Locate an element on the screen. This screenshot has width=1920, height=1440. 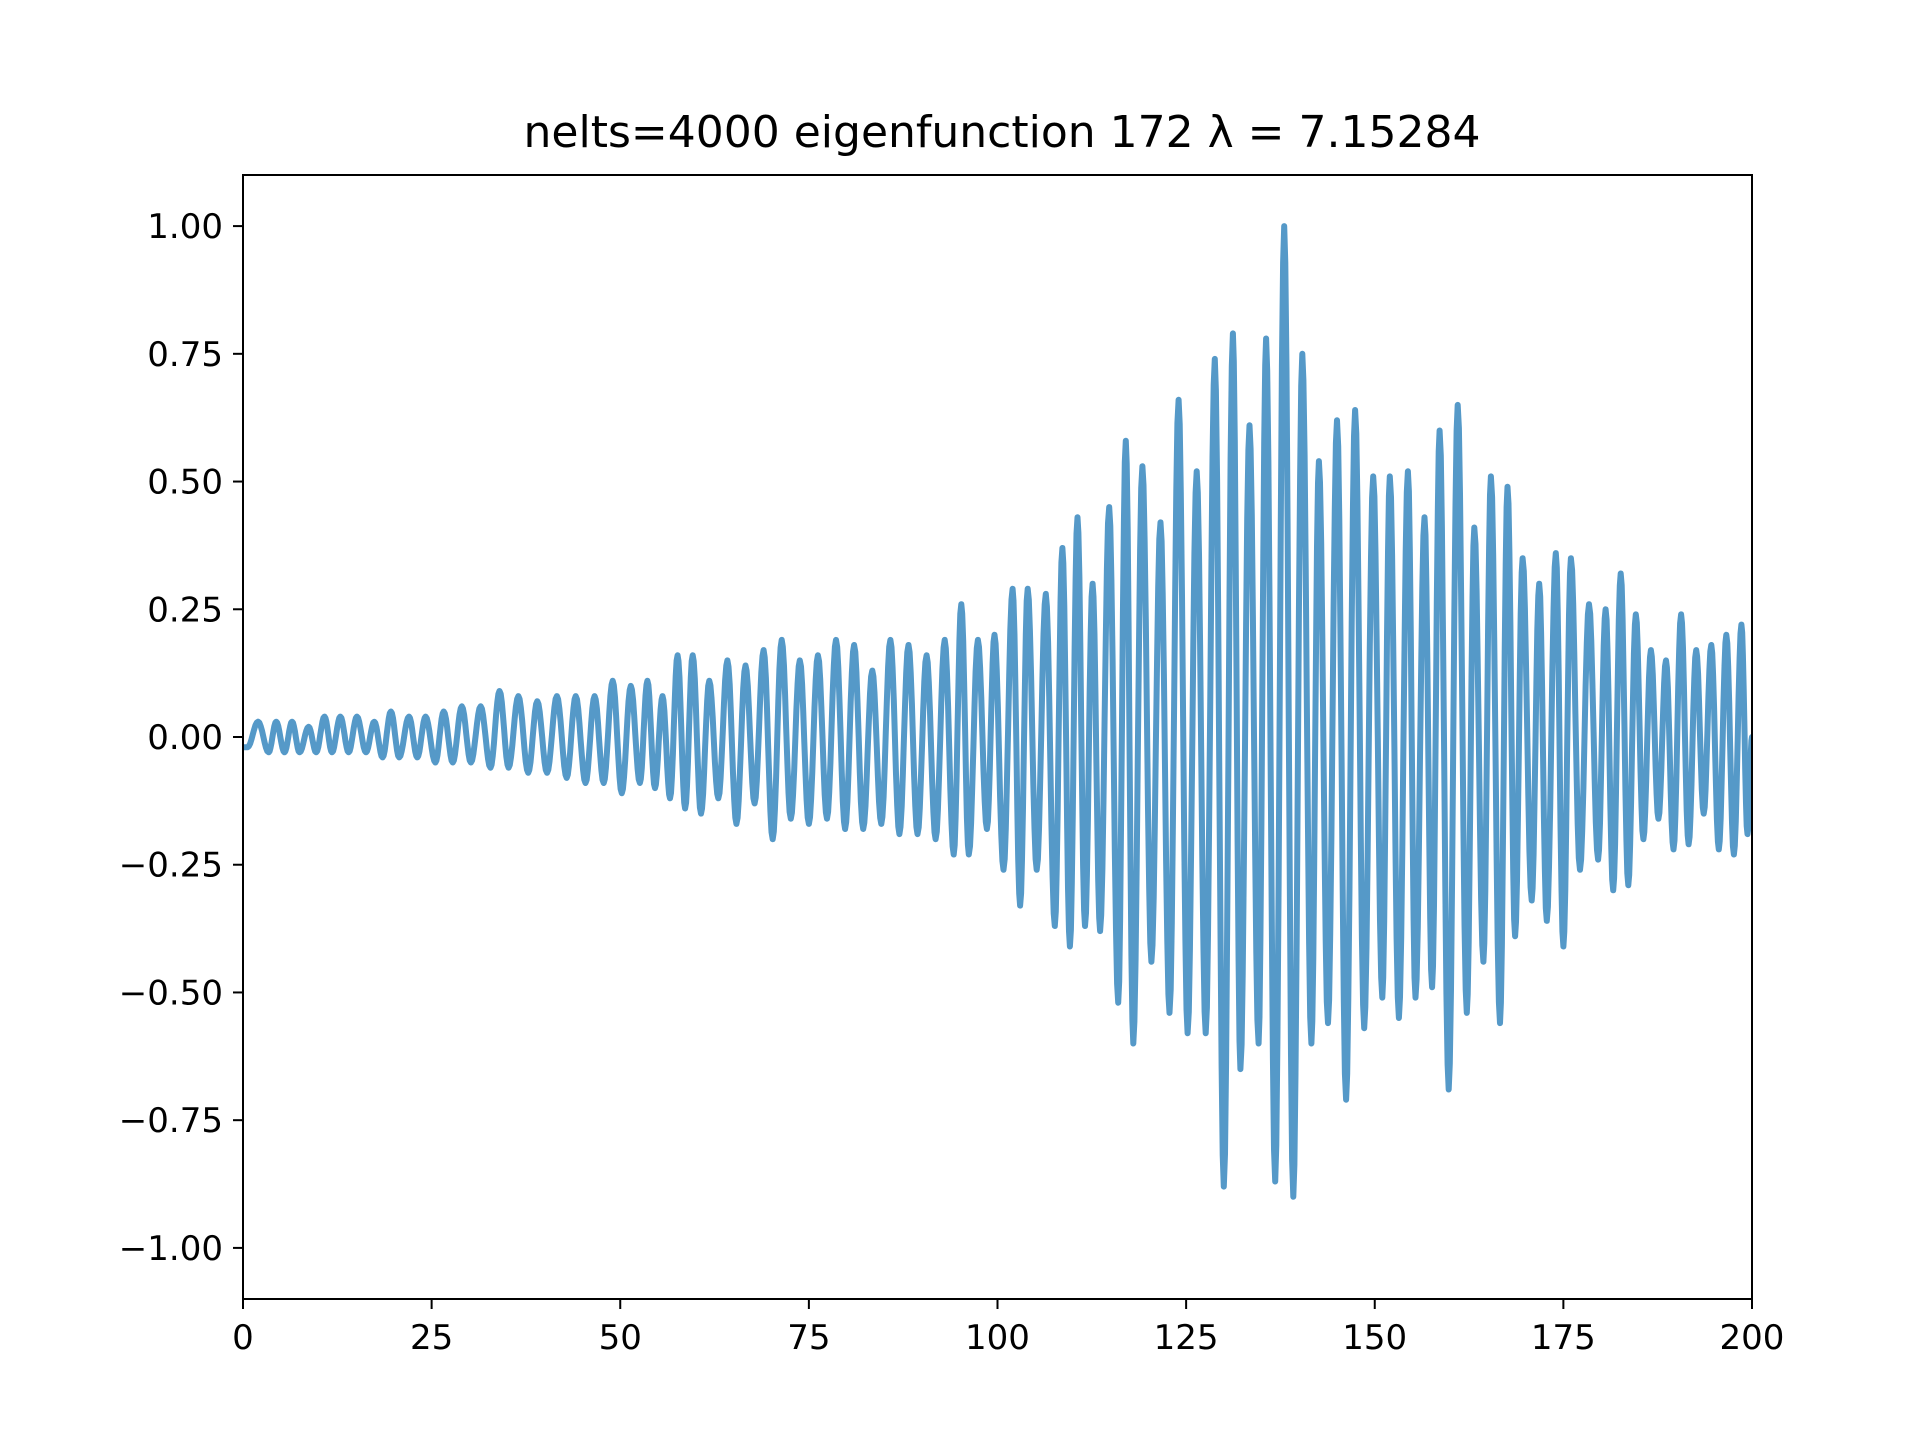
y-tick-label: 0.25 is located at coordinates (185, 610).